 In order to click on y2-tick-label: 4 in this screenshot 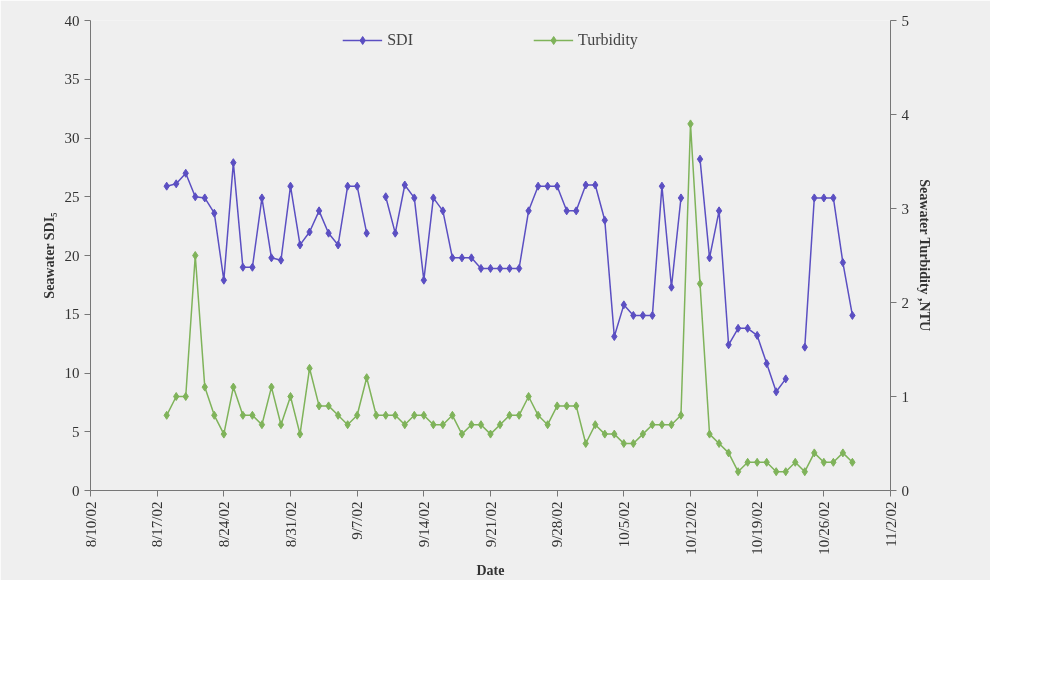, I will do `click(905, 114)`.